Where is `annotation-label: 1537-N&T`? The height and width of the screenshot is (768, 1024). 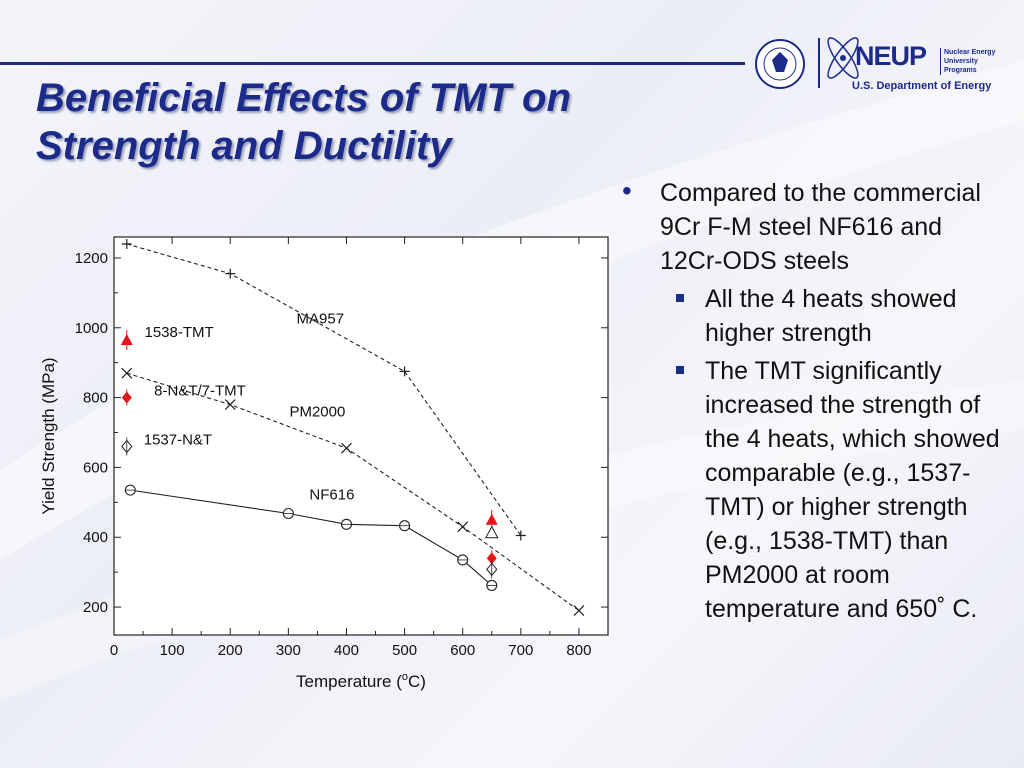
annotation-label: 1537-N&T is located at coordinates (178, 440).